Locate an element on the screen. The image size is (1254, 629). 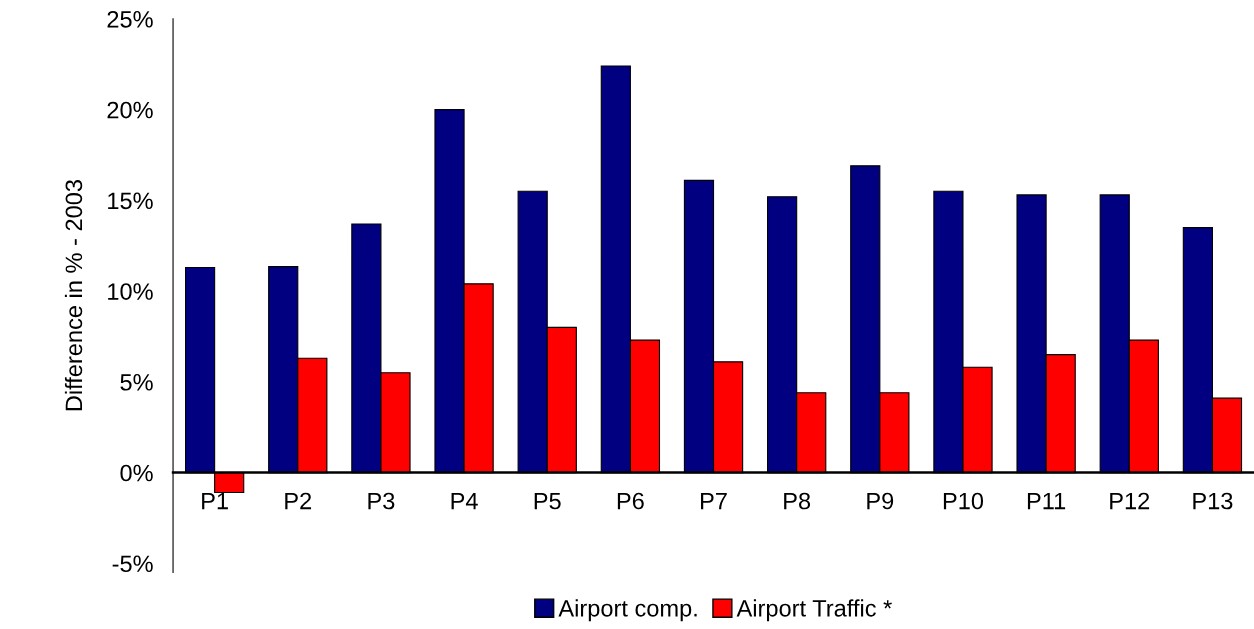
x-tick-label: P11 is located at coordinates (1046, 501).